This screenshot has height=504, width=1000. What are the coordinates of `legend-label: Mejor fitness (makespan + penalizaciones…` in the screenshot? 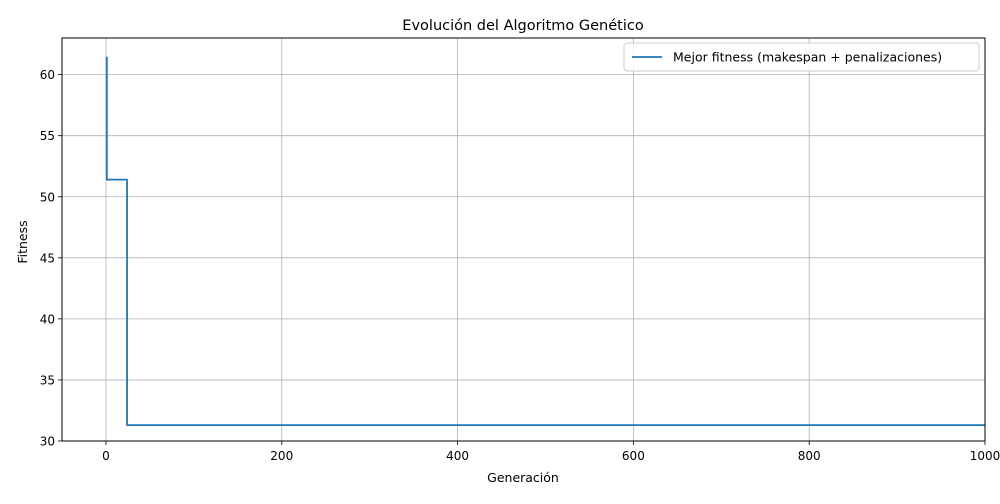 It's located at (807, 57).